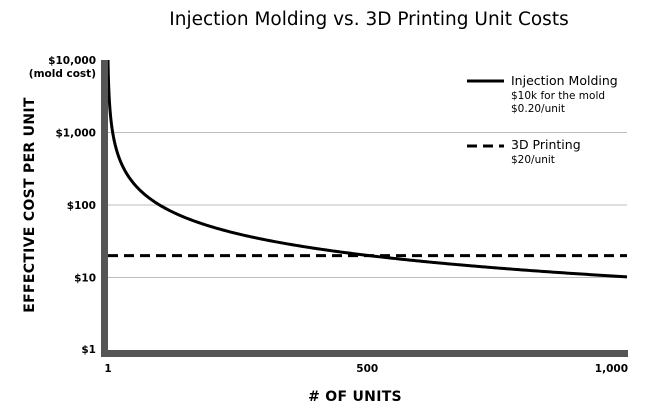 The height and width of the screenshot is (416, 647). What do you see at coordinates (30, 205) in the screenshot?
I see `y-axis-label: EFFECTIVE COST PER UNIT` at bounding box center [30, 205].